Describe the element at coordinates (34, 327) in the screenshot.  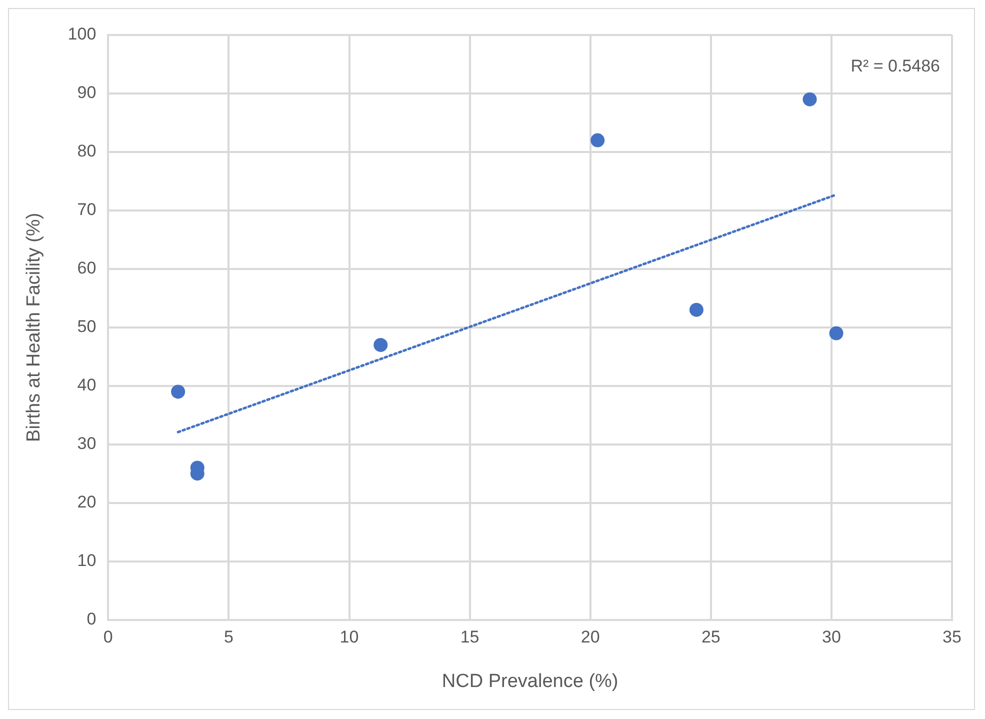
I see `y-axis-title: Births at Health Facility (%)` at that location.